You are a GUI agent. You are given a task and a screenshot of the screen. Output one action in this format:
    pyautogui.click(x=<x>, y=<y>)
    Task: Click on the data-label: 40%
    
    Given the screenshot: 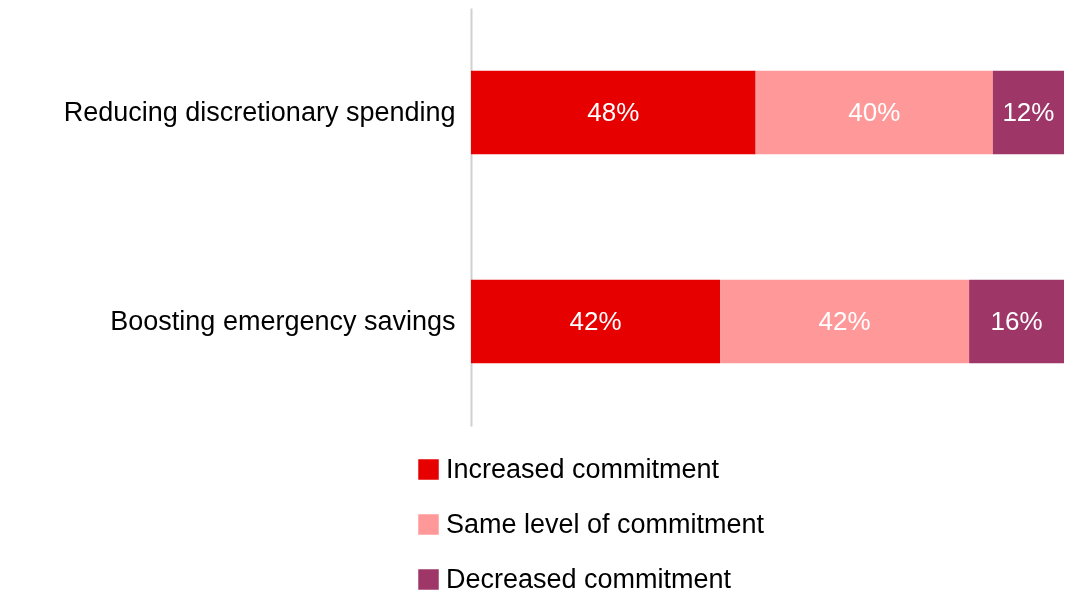 What is the action you would take?
    pyautogui.click(x=874, y=111)
    